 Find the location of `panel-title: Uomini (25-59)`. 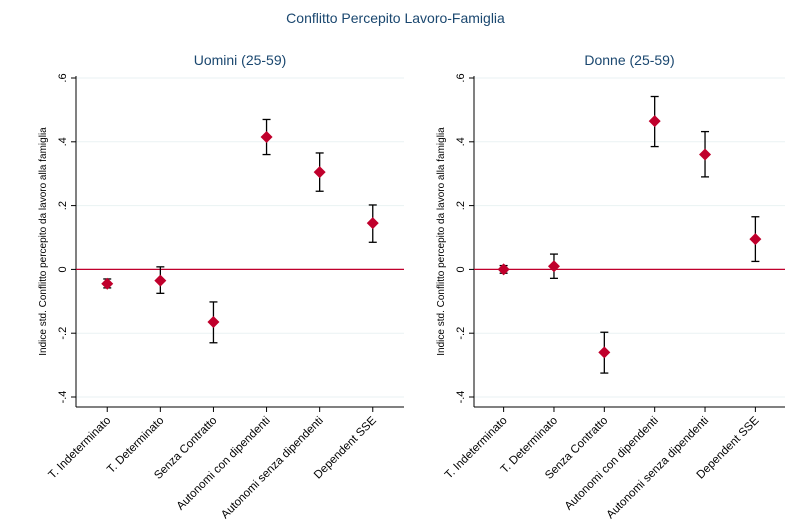

panel-title: Uomini (25-59) is located at coordinates (240, 60).